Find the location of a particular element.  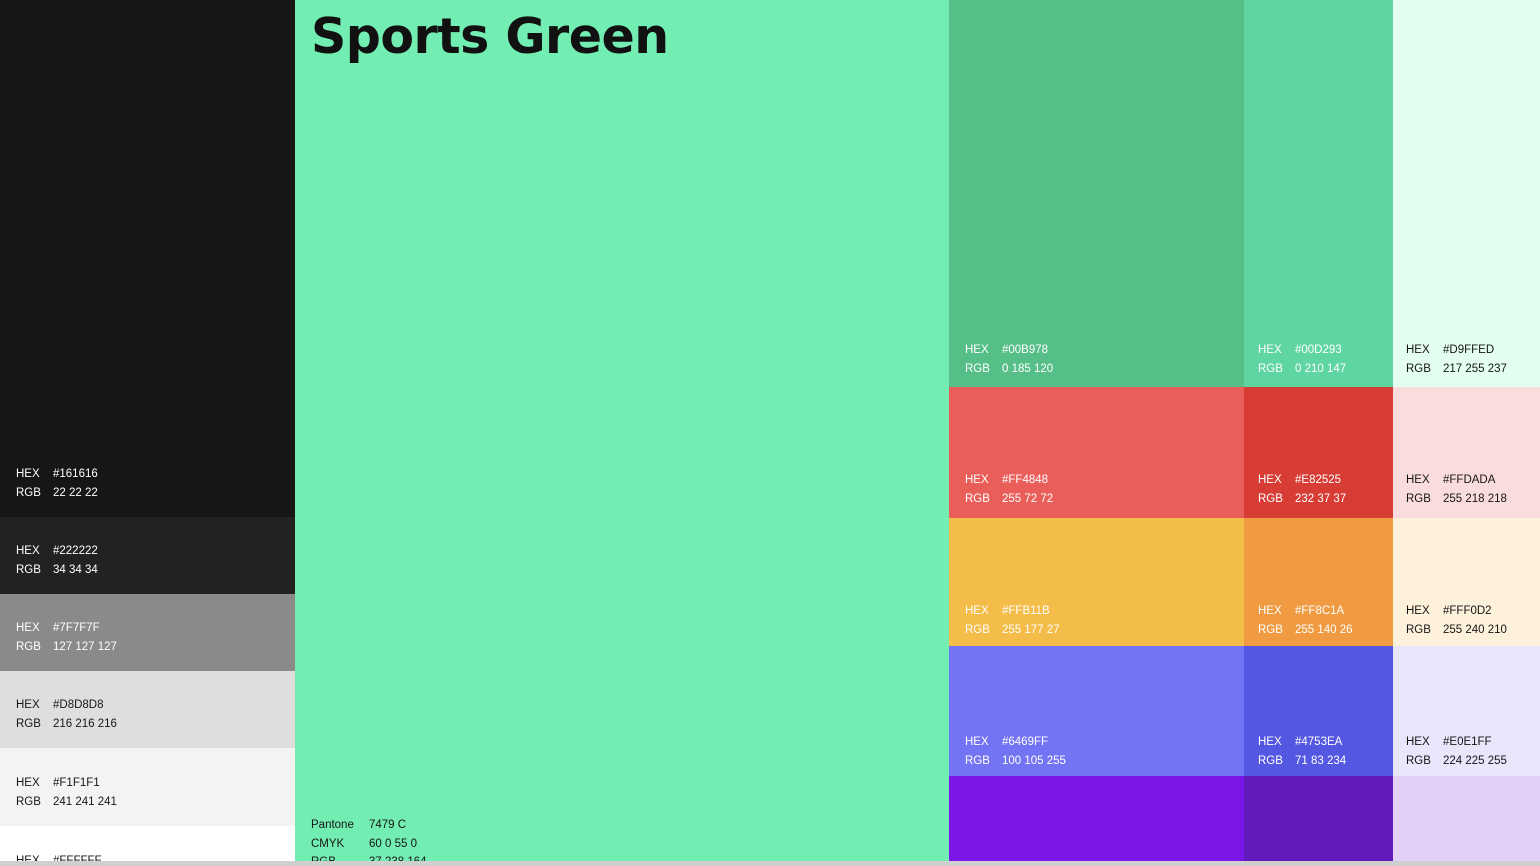

rgb-value: 255 177 27 is located at coordinates (1031, 629).